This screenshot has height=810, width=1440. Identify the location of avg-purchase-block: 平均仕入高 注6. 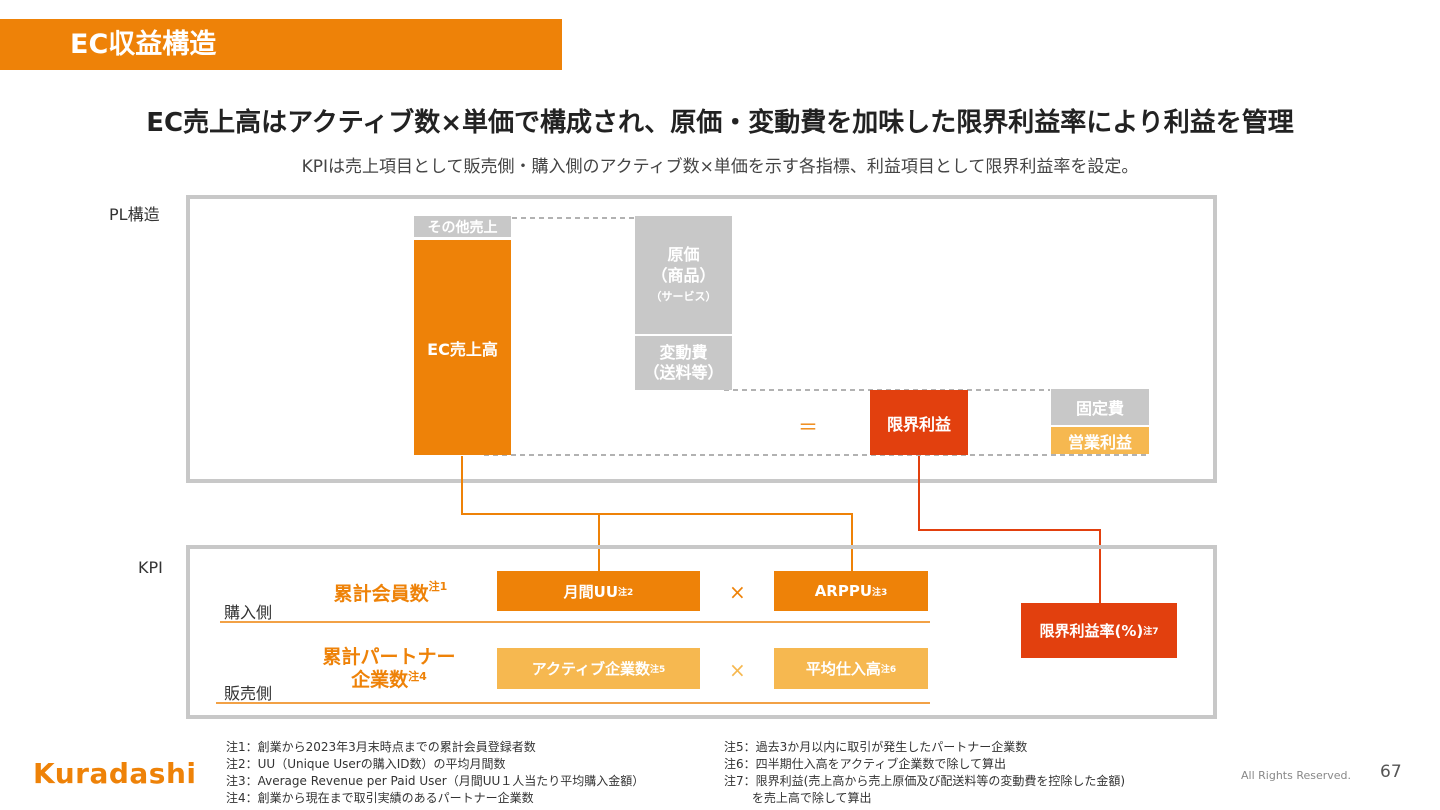
(851, 668).